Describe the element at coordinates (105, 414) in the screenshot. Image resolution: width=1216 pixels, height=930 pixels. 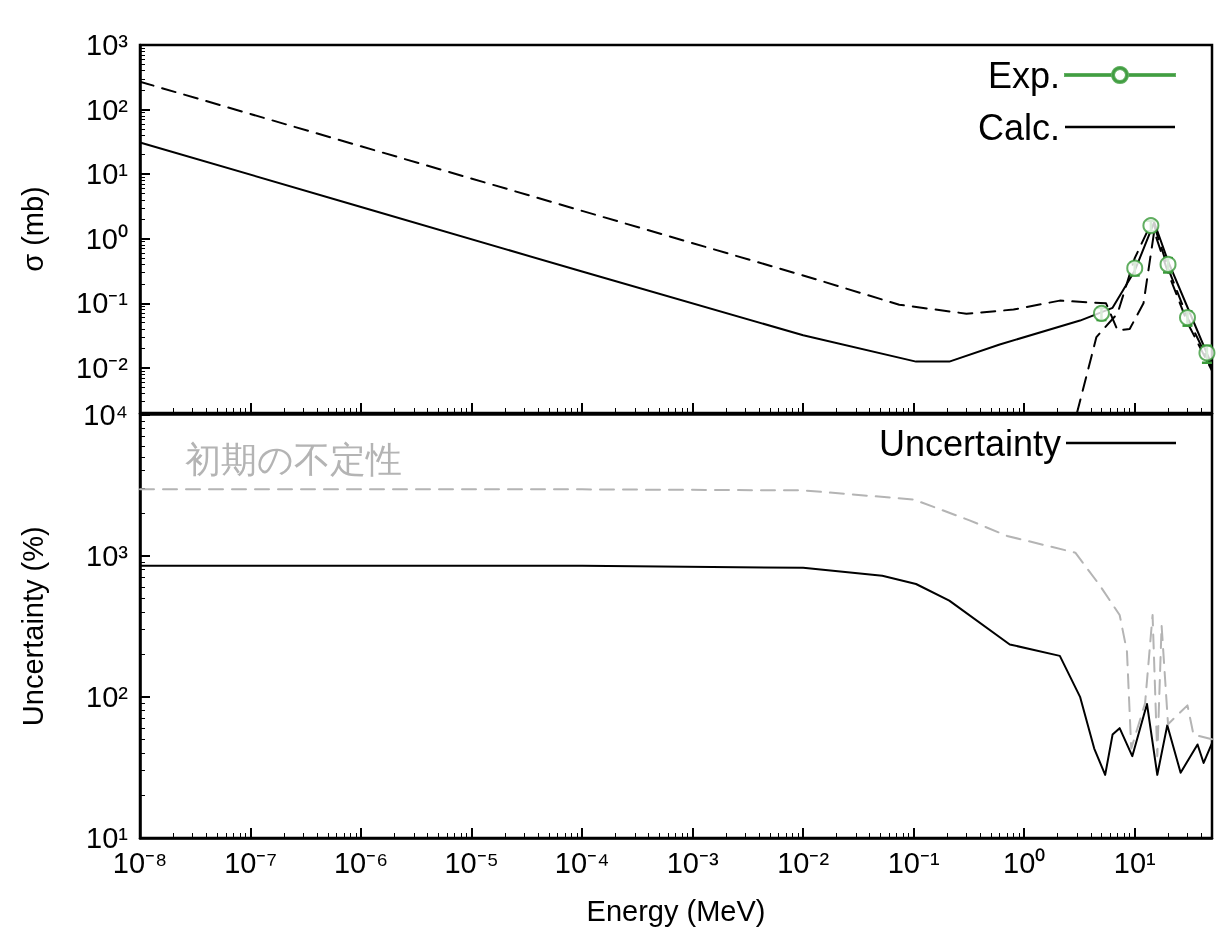
I see `y-tick-label: 10⁴` at that location.